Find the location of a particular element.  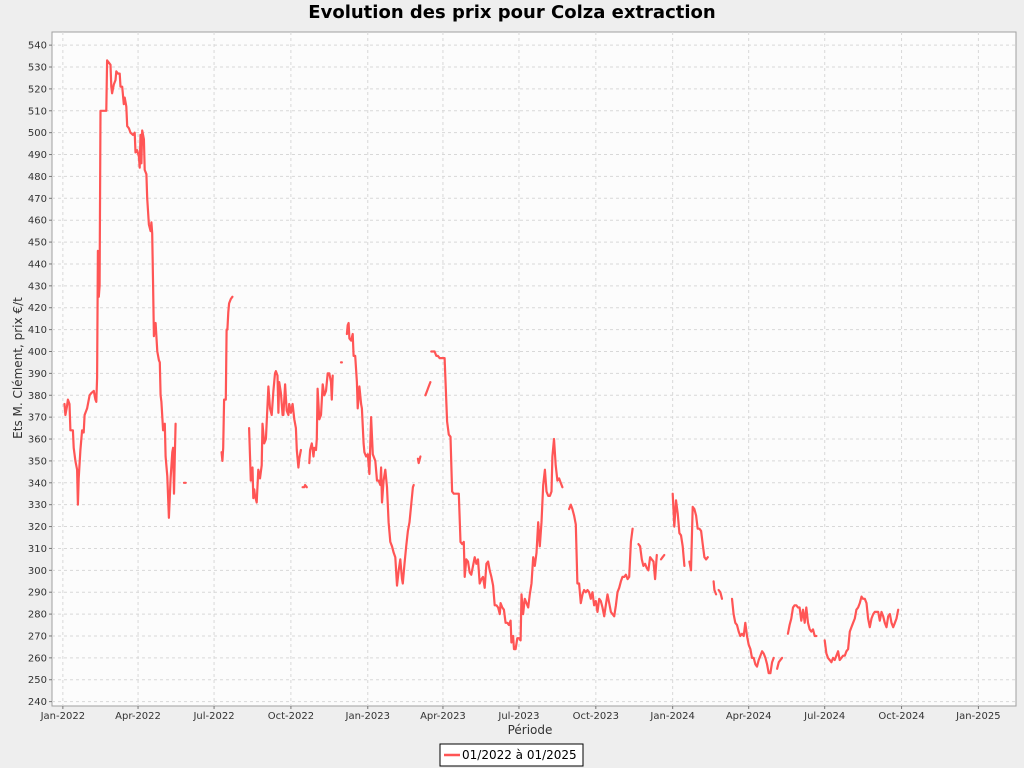

y-tick-label: 540 is located at coordinates (37, 46).